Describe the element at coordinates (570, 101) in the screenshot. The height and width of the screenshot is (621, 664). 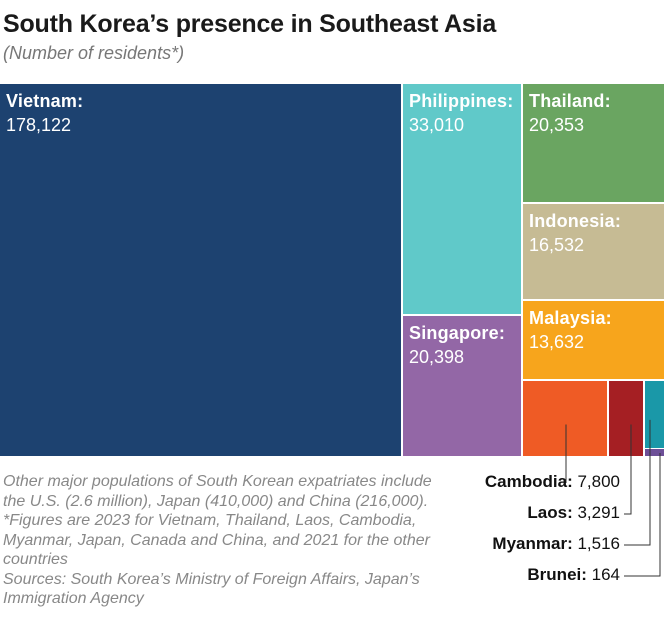
I see `cell-label-thailand: Thailand:` at that location.